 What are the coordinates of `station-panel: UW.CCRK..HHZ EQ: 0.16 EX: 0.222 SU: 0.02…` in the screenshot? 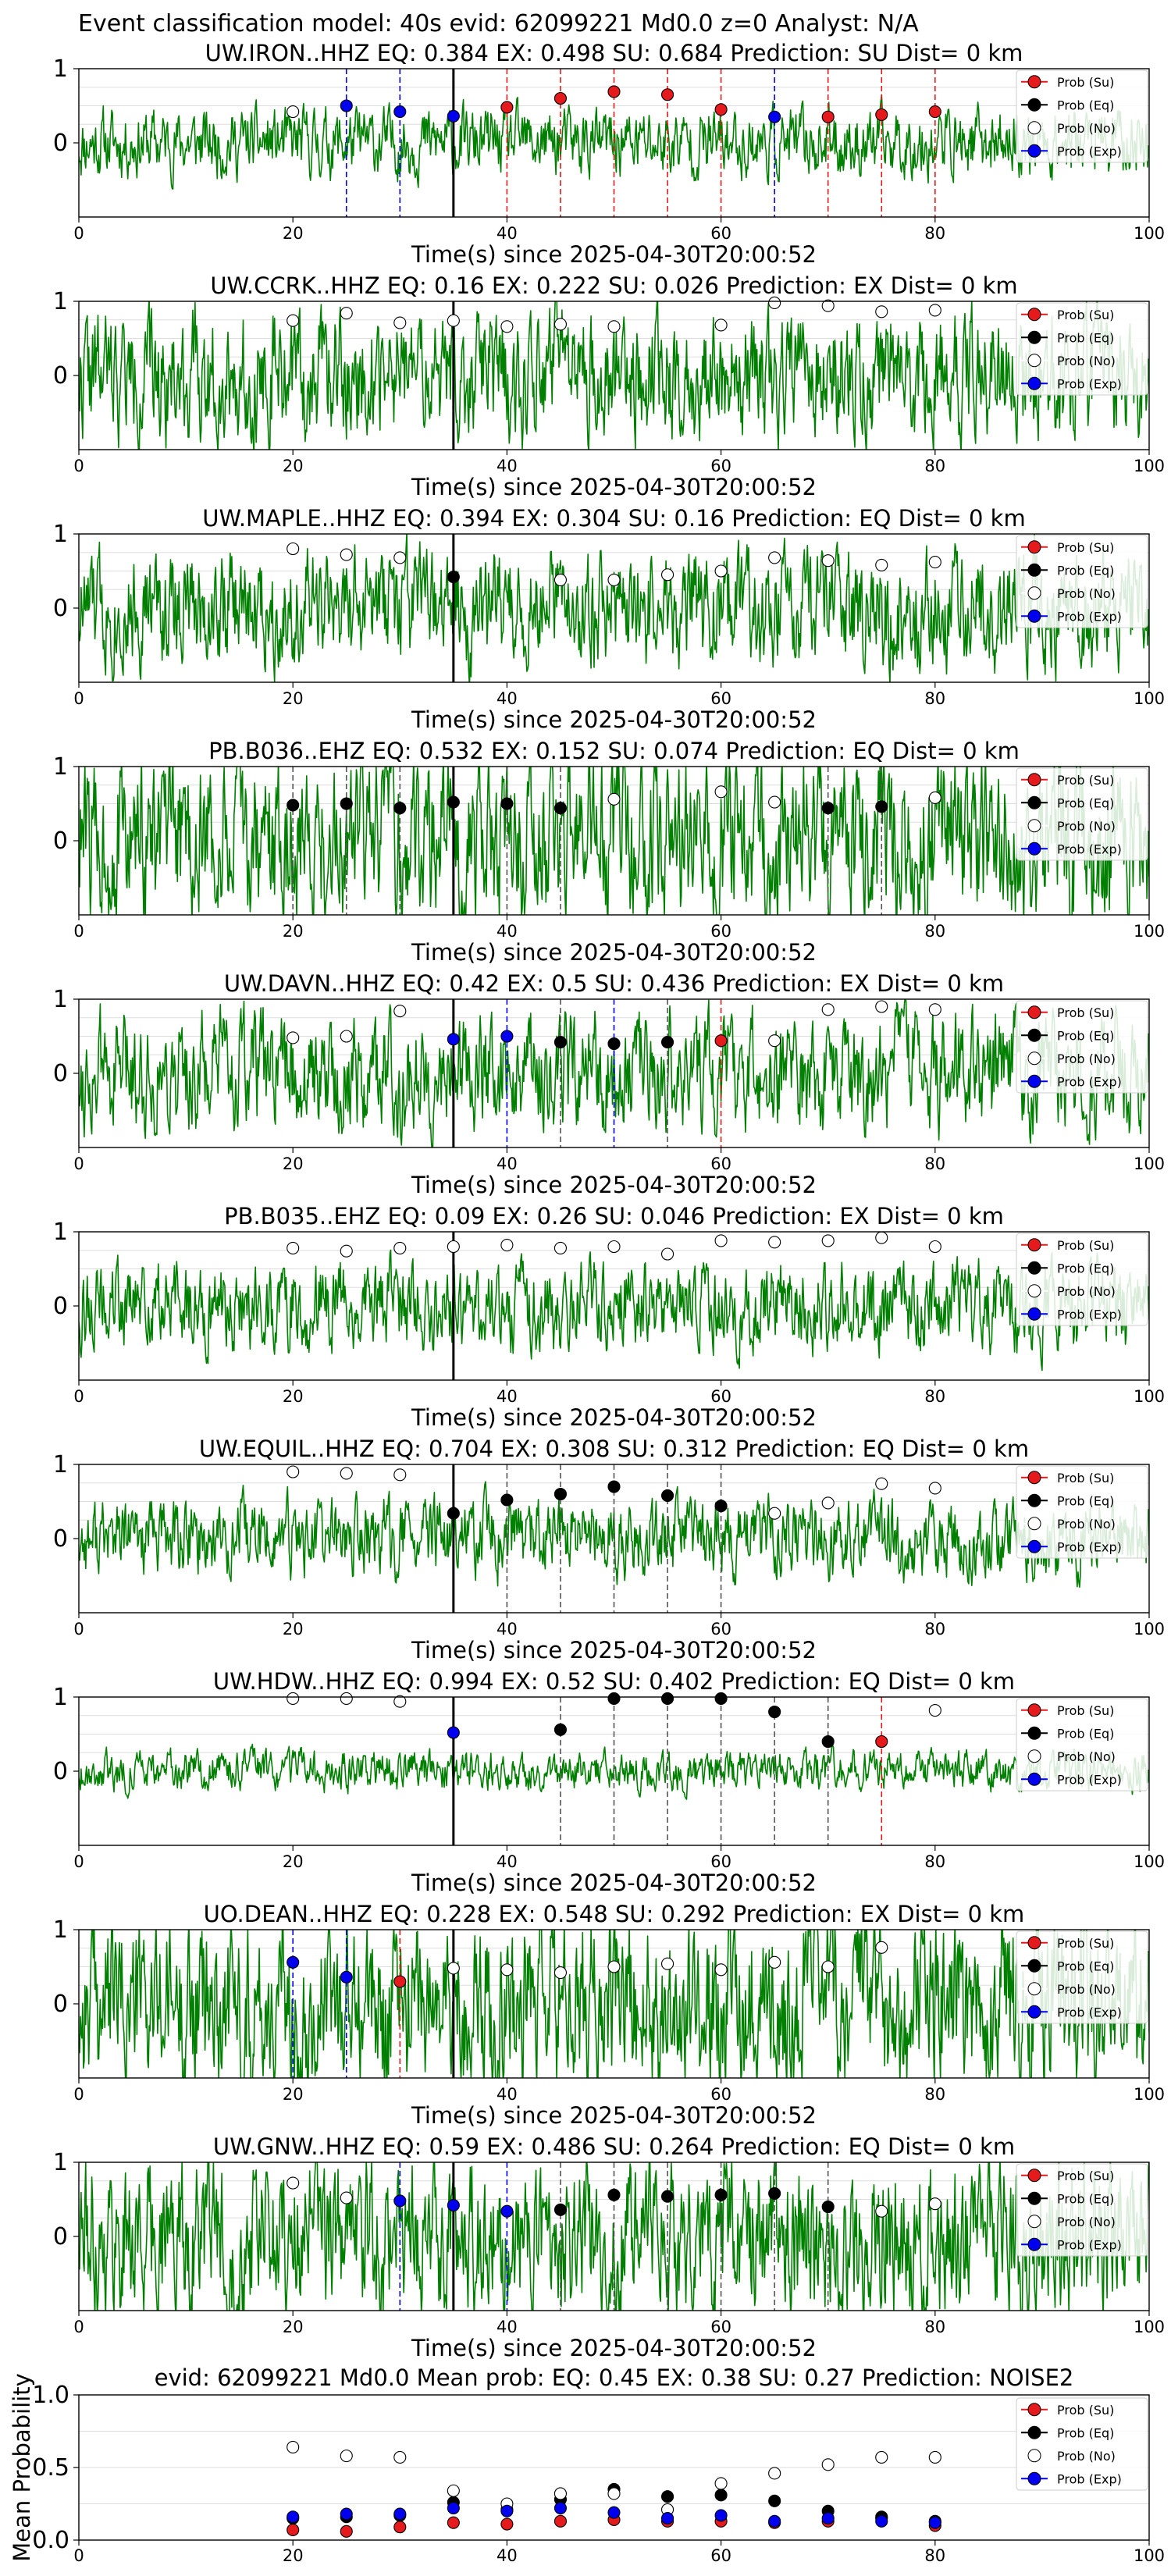 It's located at (609, 386).